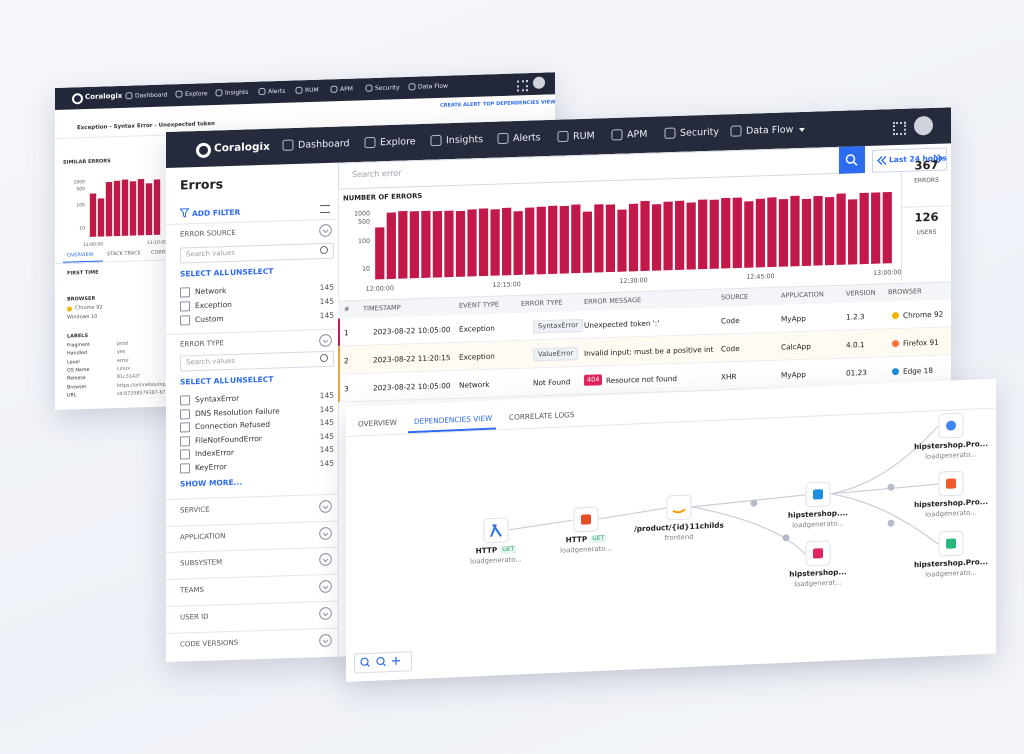 The image size is (1024, 754). What do you see at coordinates (622, 324) in the screenshot?
I see `cell-text: Unexpected token ':'` at bounding box center [622, 324].